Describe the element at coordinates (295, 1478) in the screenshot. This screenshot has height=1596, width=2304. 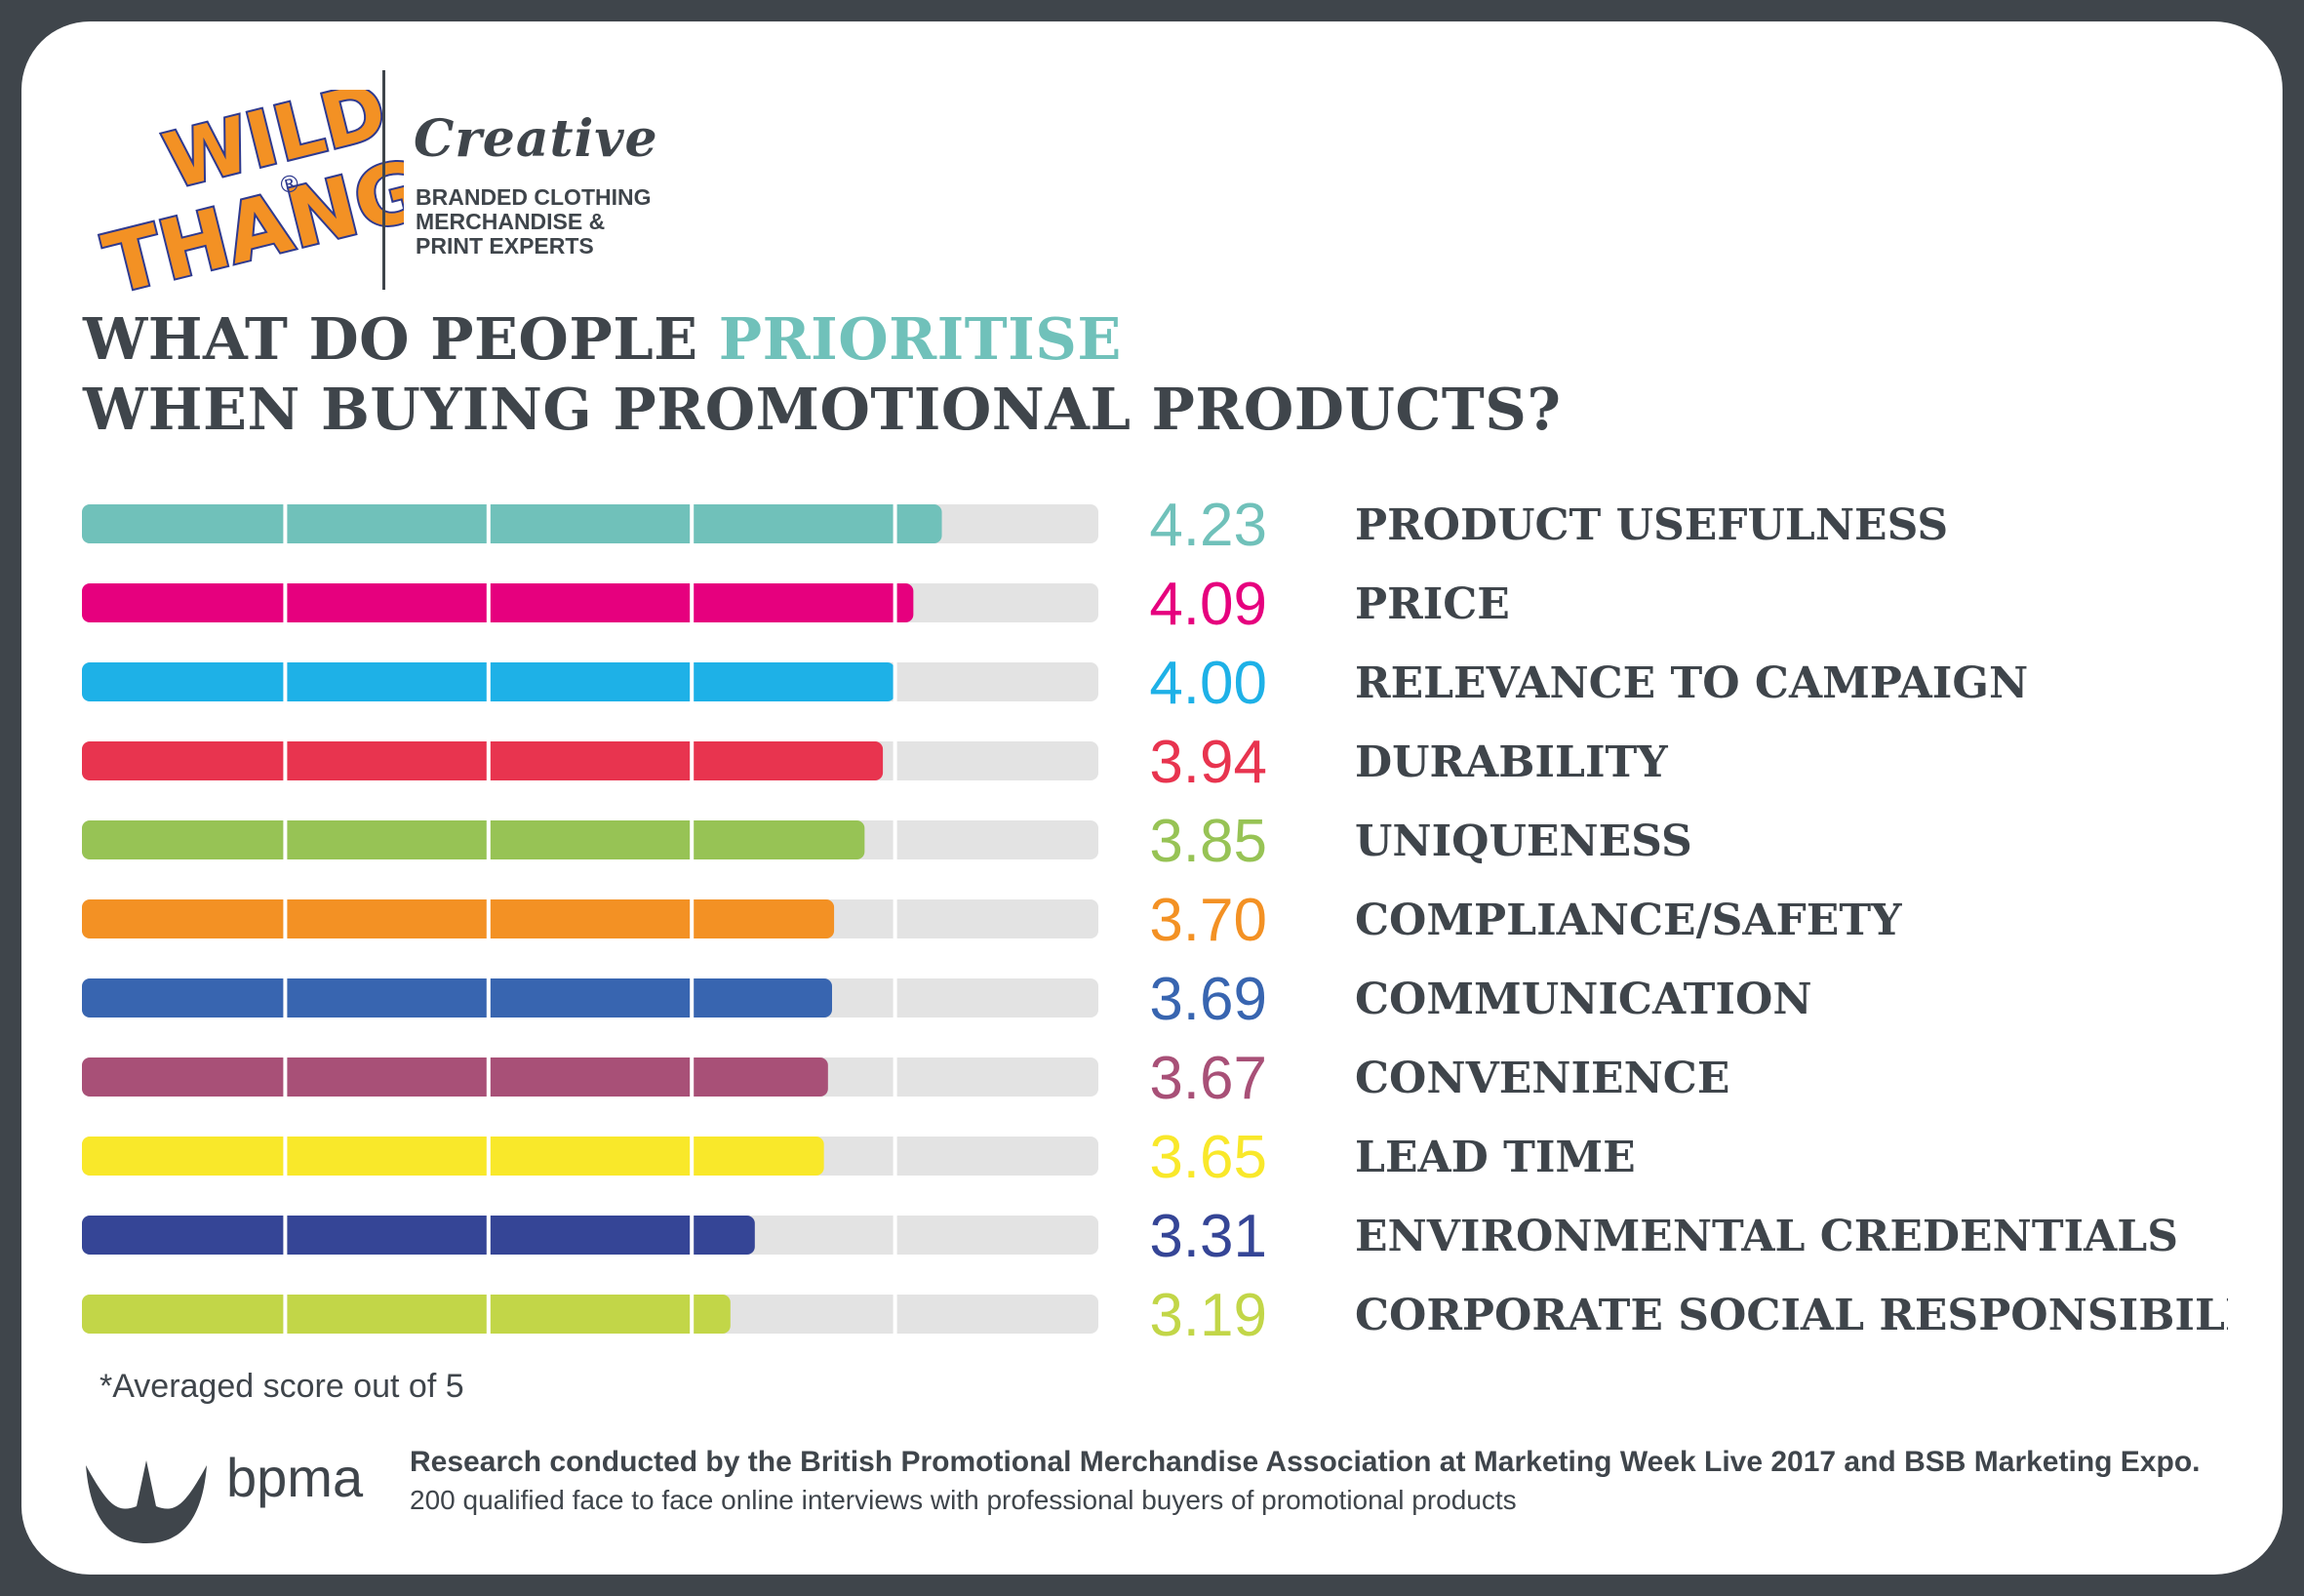
I see `bpma-wordmark: bpma` at that location.